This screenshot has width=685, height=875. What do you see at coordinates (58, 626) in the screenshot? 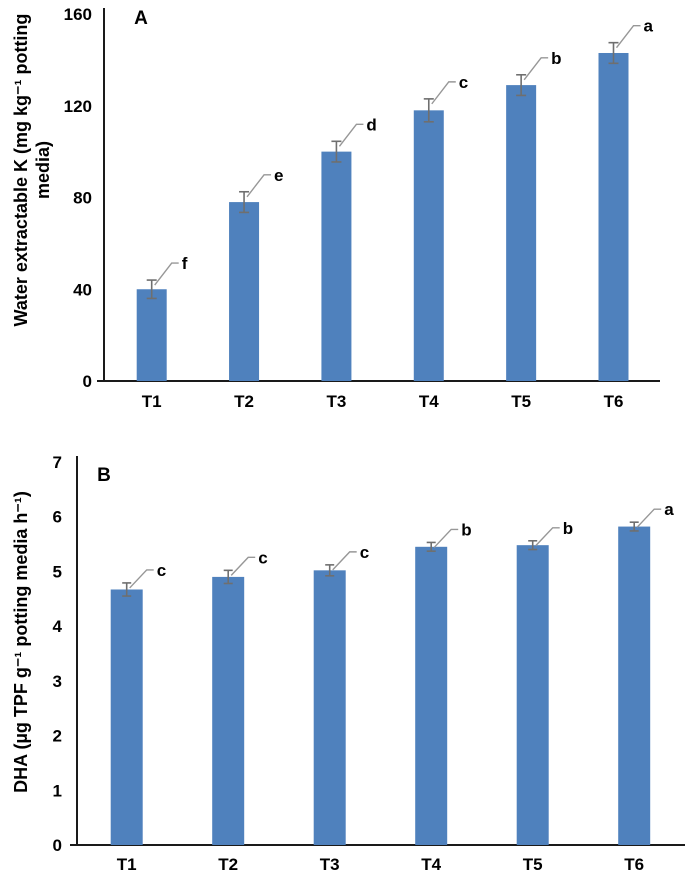
I see `y-tick-label: 4` at bounding box center [58, 626].